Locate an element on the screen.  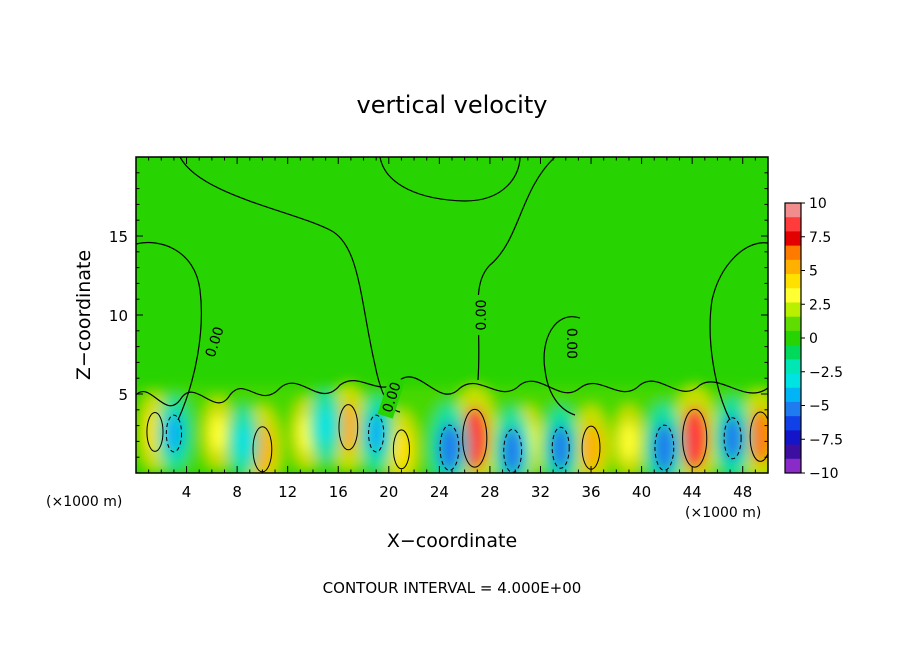
colorbar-tick-label: 2.5 is located at coordinates (820, 305).